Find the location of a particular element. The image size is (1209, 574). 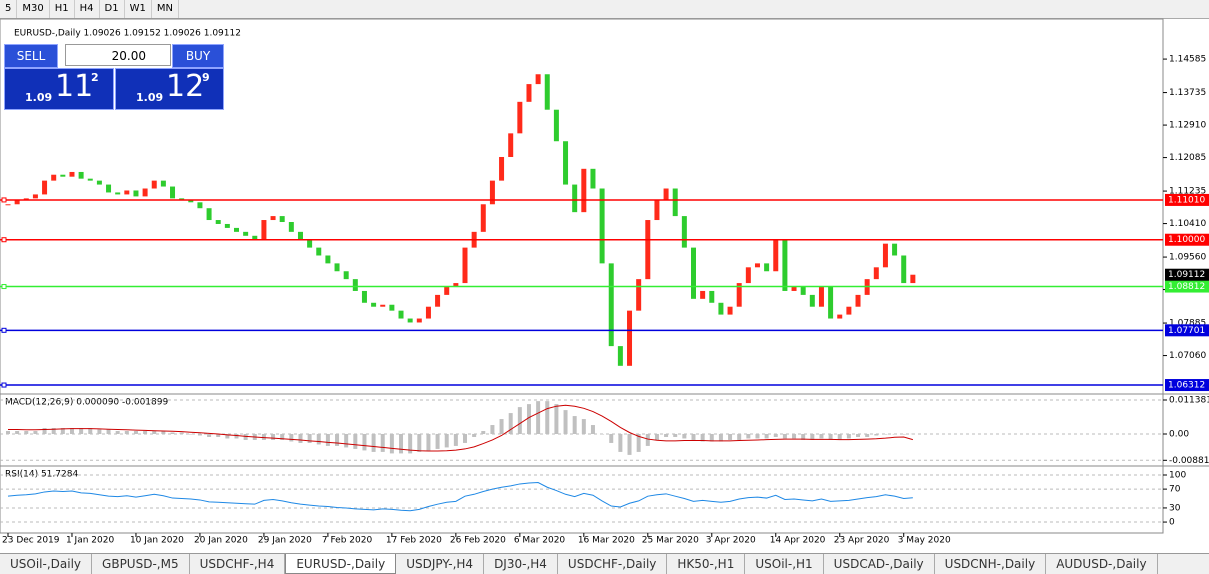

chart-tab: GBPUSD-,M5 is located at coordinates (141, 564).